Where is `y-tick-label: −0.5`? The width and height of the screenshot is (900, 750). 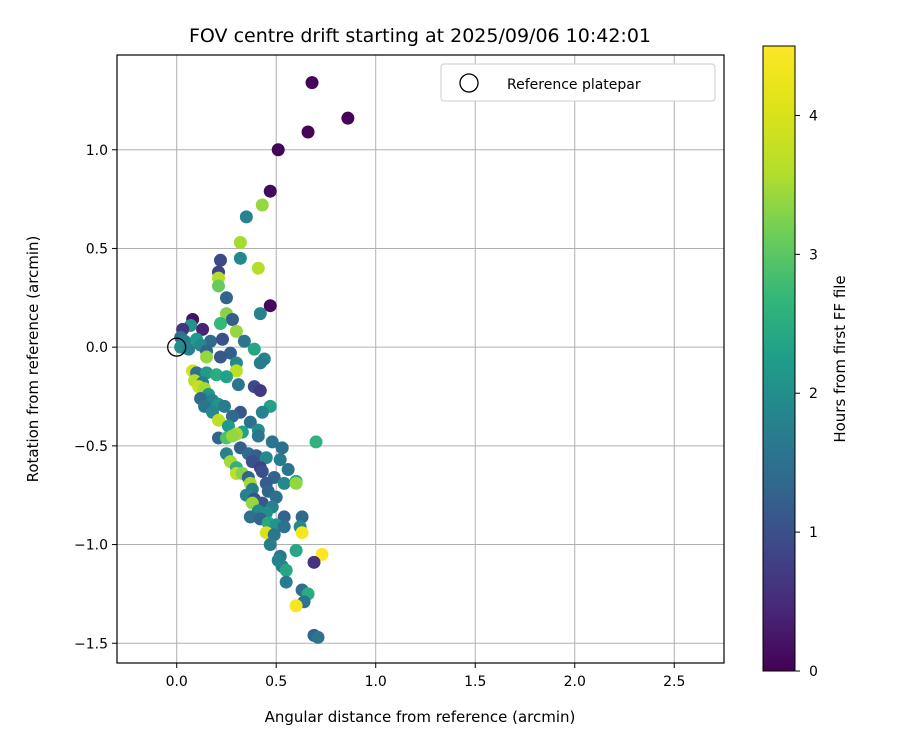
y-tick-label: −0.5 is located at coordinates (91, 447).